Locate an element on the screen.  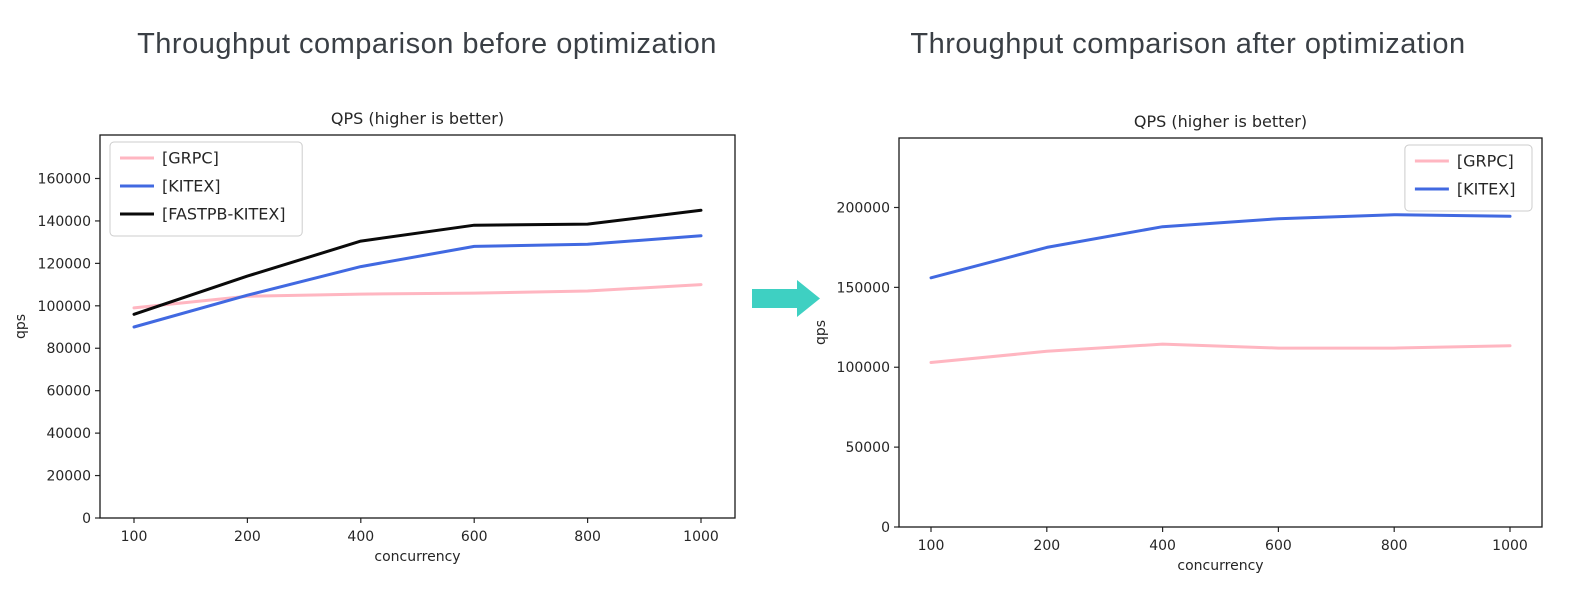
arrow-right-icon is located at coordinates (786, 298).